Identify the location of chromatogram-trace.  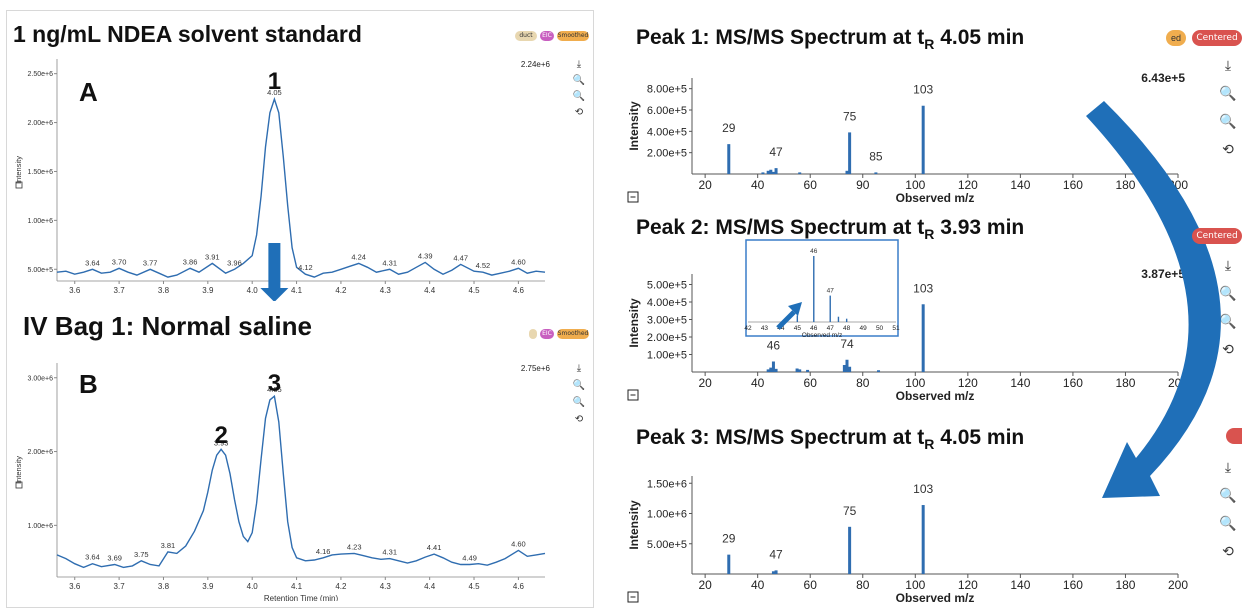
(301, 188).